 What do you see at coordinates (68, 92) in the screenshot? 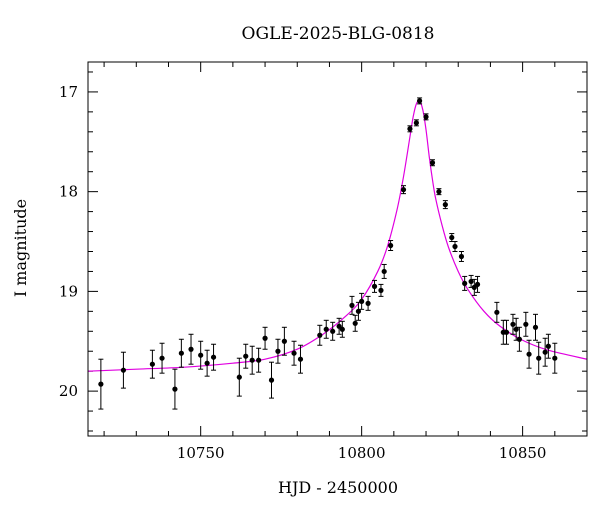
I see `y-tick-label: 17` at bounding box center [68, 92].